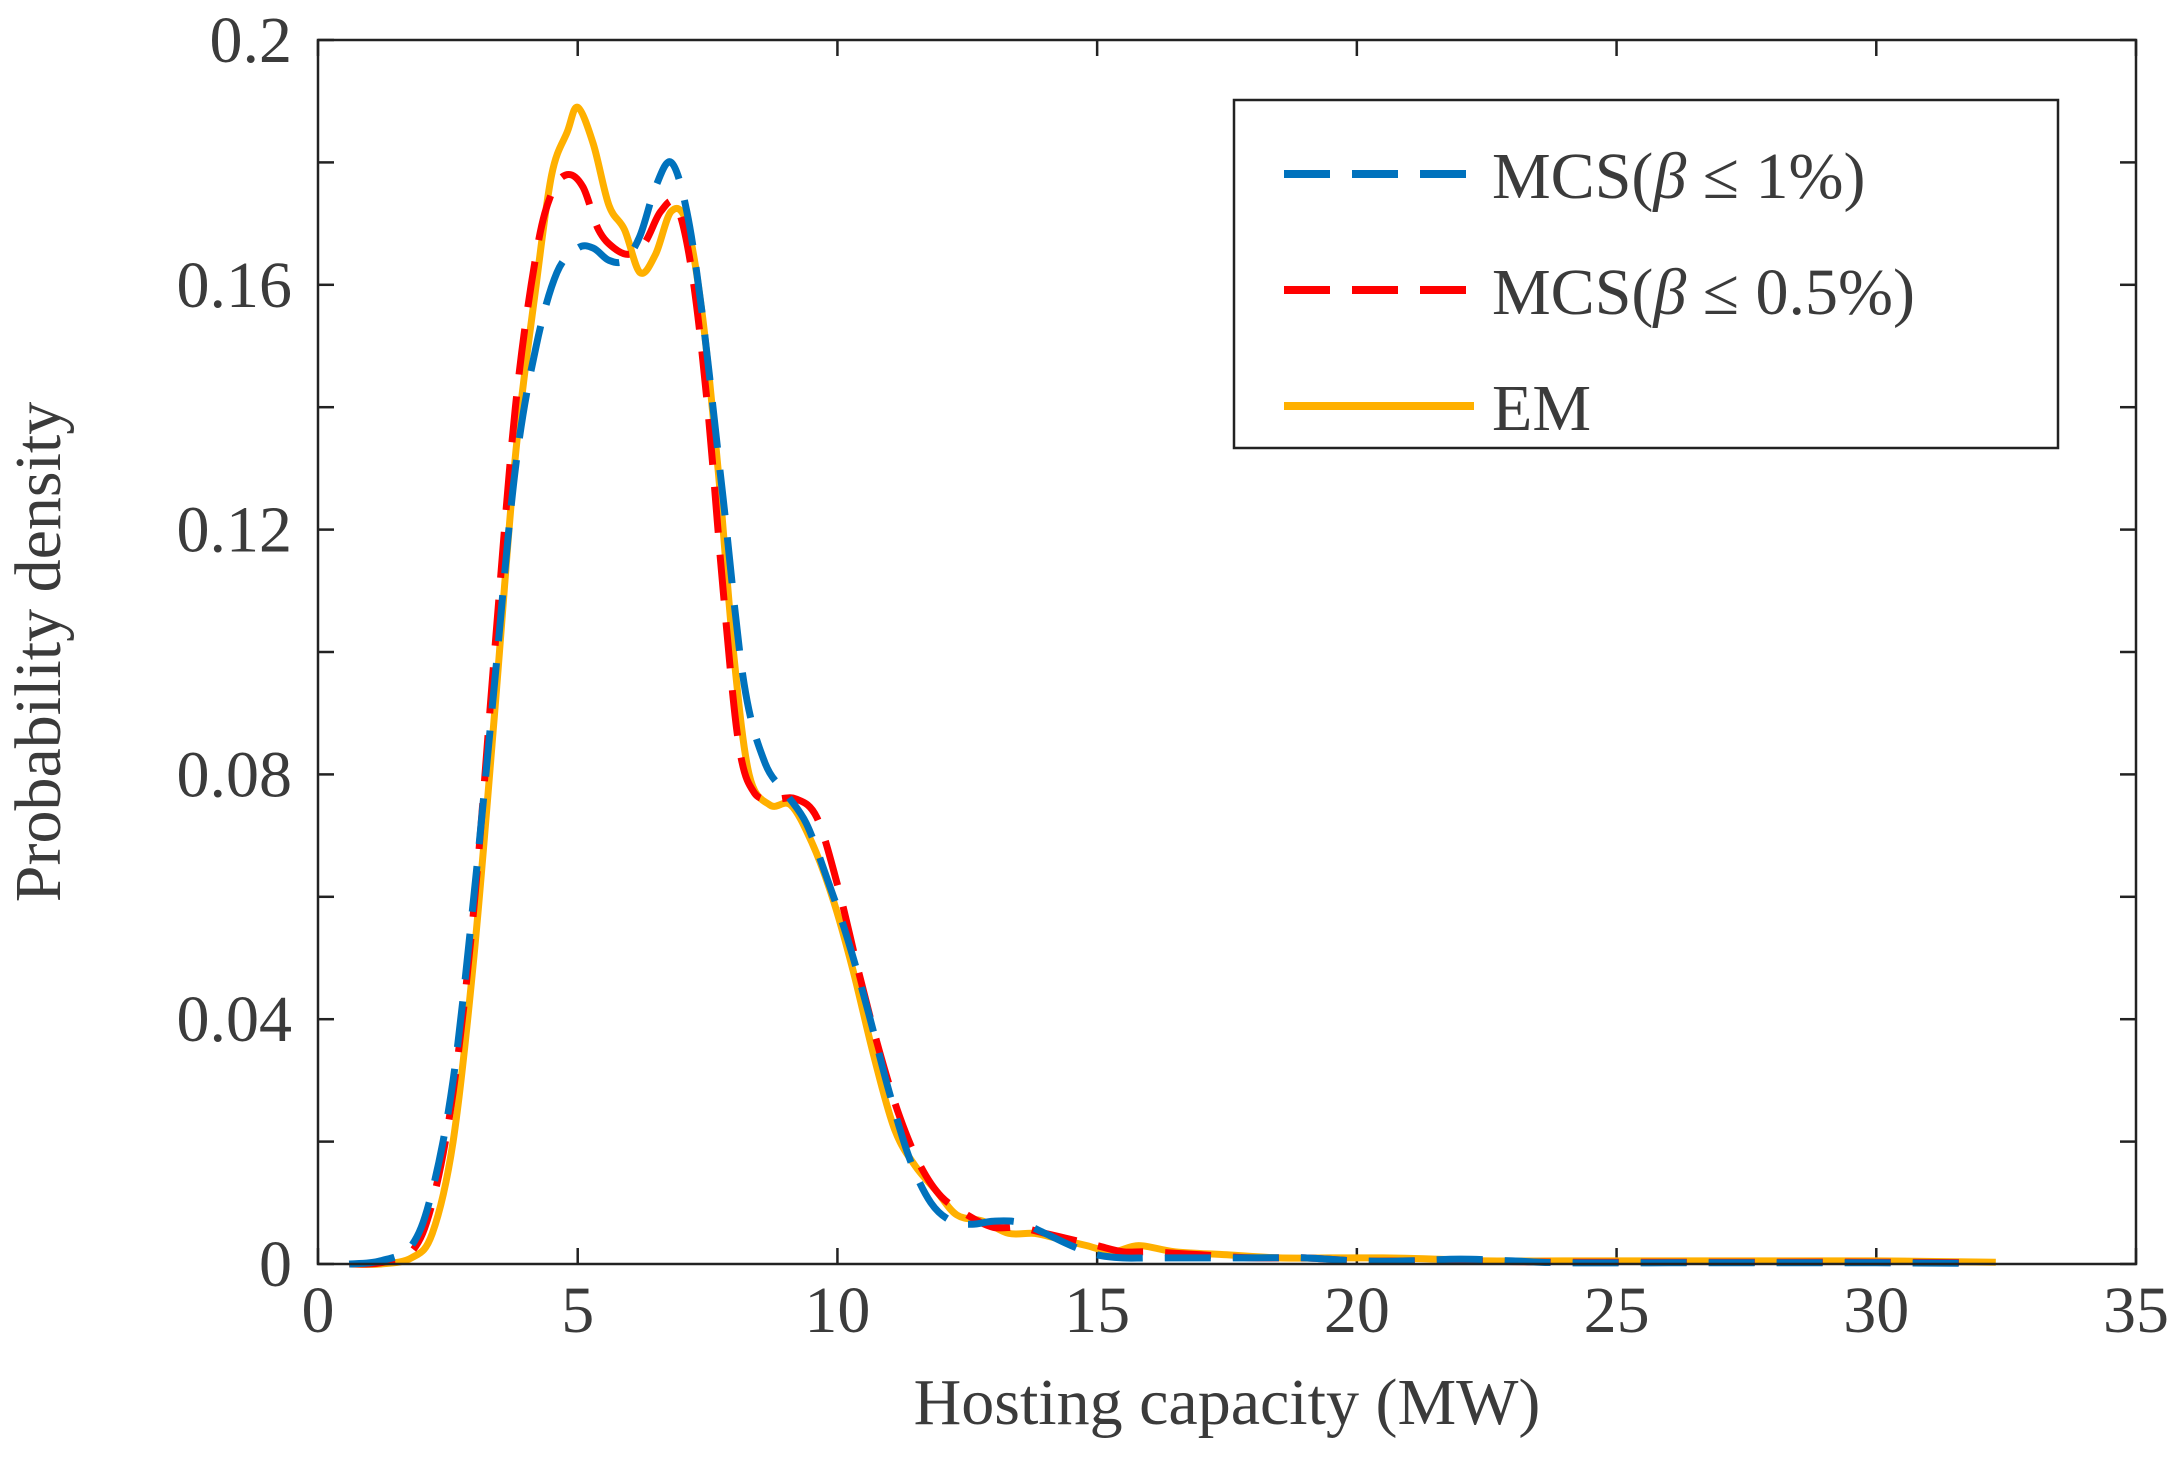 This screenshot has height=1476, width=2180. I want to click on x-tick-label: 5, so click(577, 1310).